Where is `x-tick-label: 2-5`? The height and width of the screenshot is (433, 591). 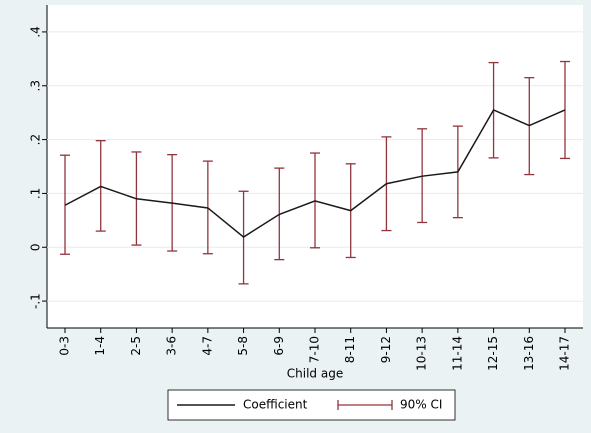 x-tick-label: 2-5 is located at coordinates (136, 346).